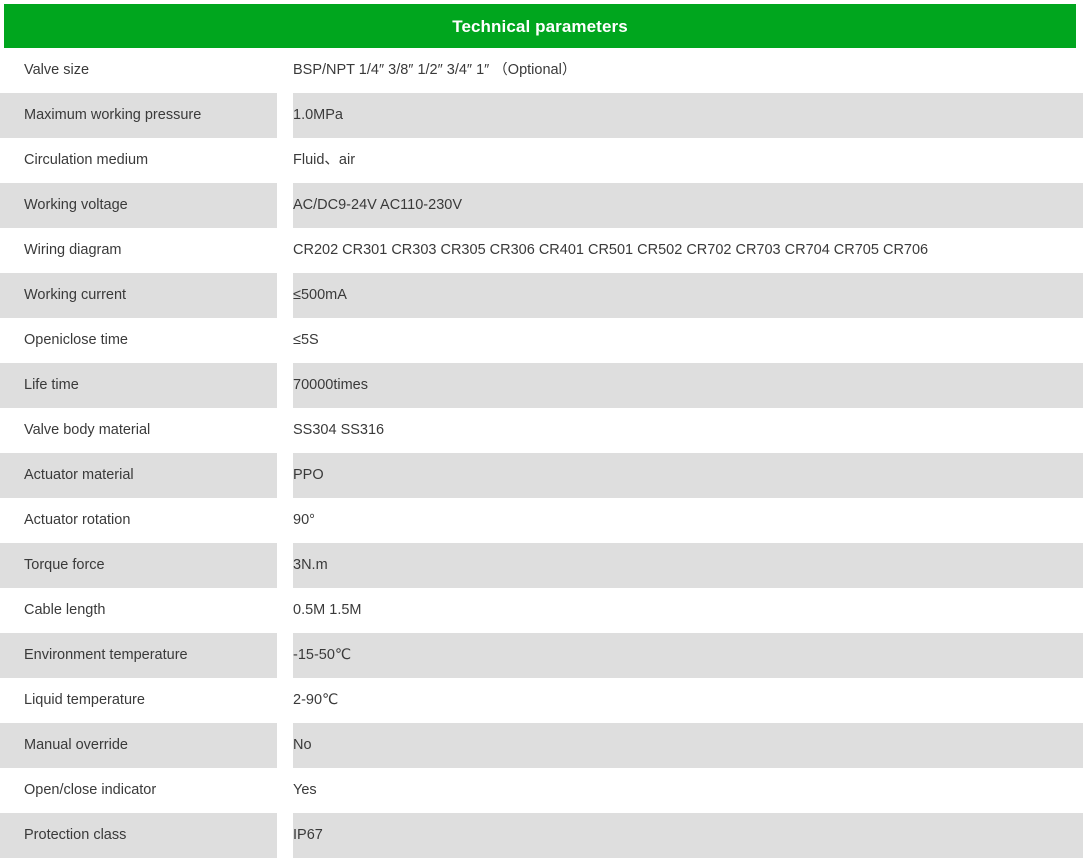  Describe the element at coordinates (541, 205) in the screenshot. I see `table-row: Working voltage AC/DC9-24V AC110-230V` at that location.